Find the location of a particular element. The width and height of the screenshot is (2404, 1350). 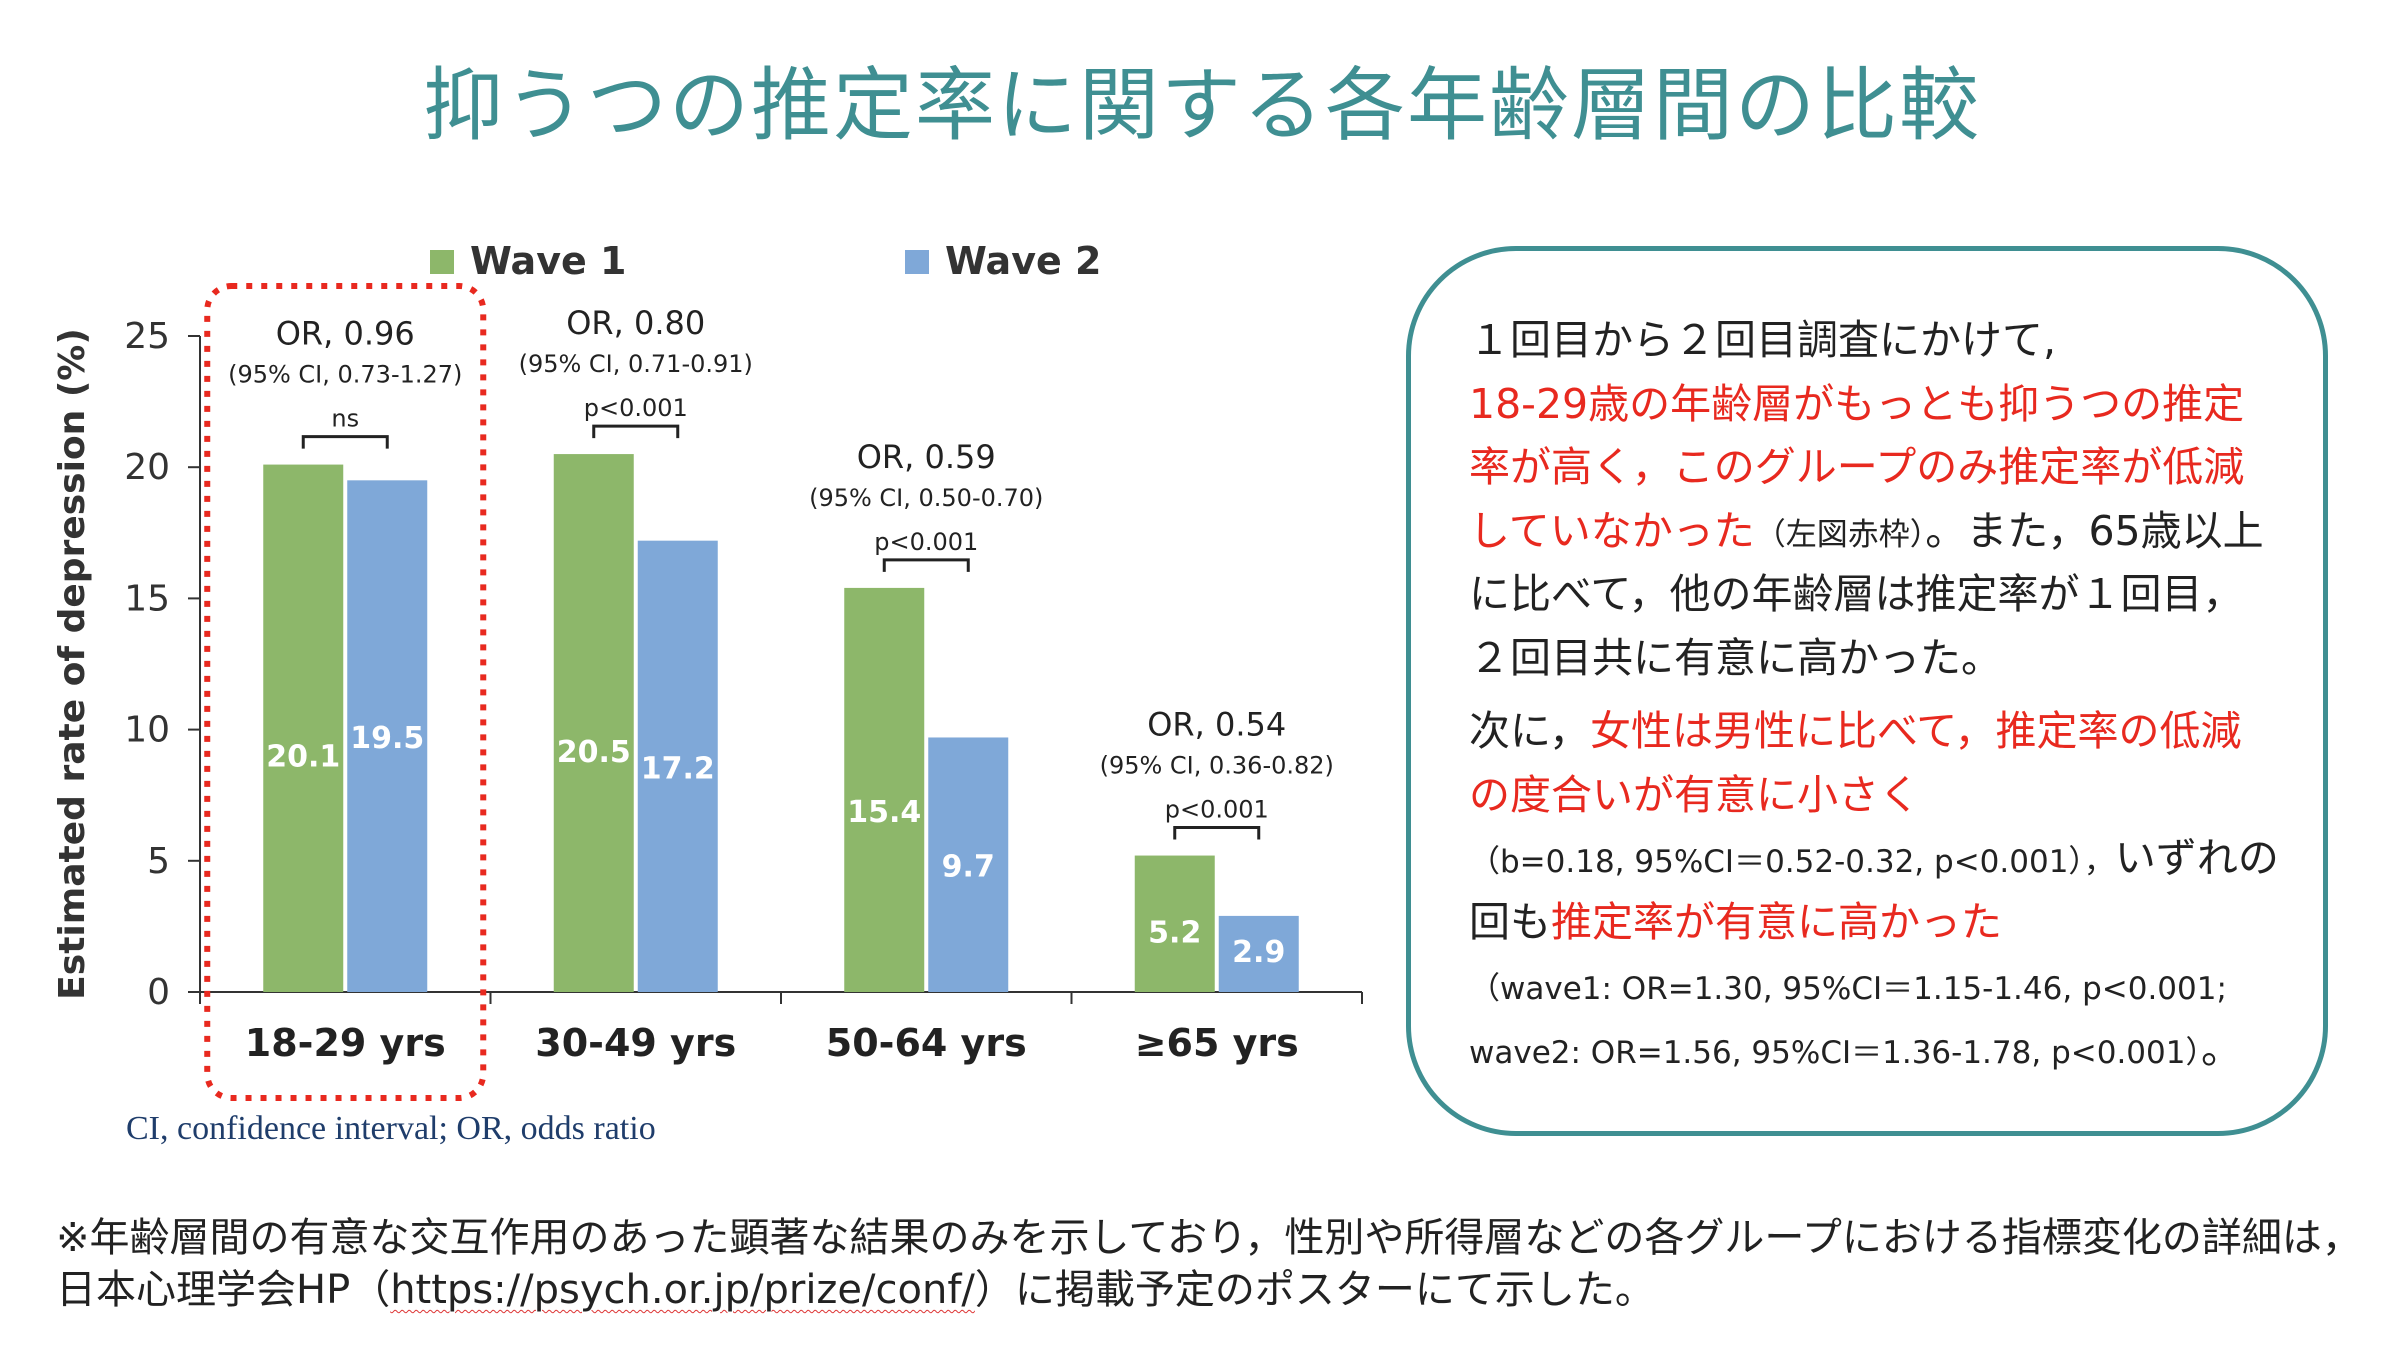

summary-text: 次に， is located at coordinates (1529, 731).